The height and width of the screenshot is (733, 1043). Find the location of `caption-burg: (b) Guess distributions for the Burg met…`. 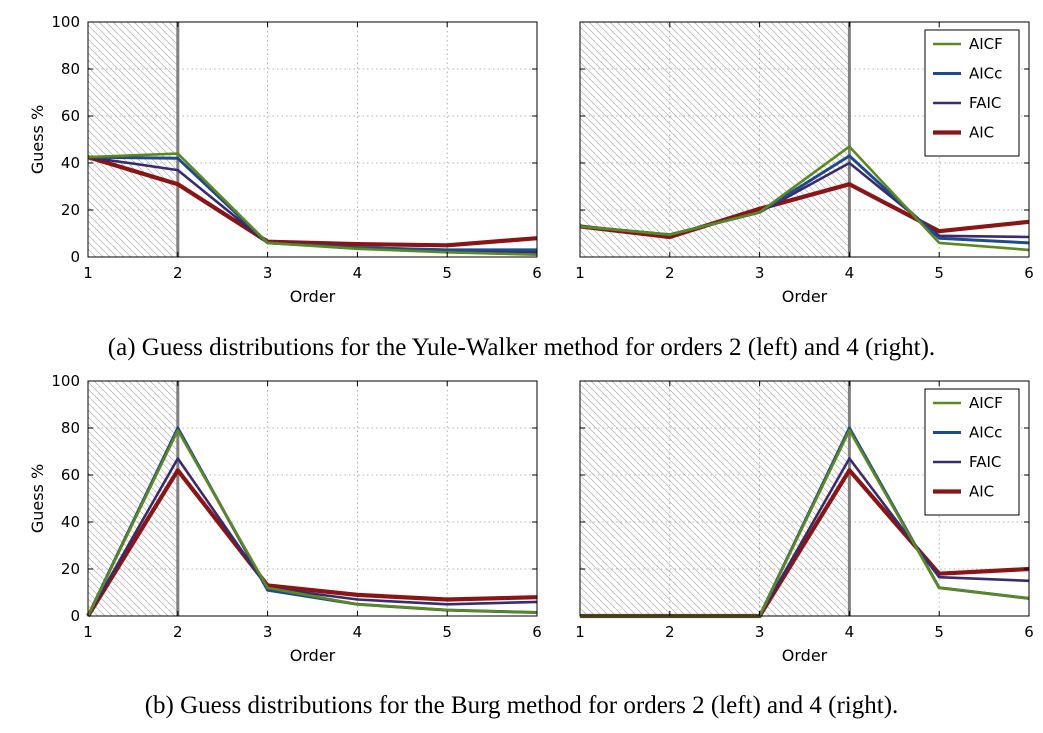

caption-burg: (b) Guess distributions for the Burg met… is located at coordinates (521, 705).